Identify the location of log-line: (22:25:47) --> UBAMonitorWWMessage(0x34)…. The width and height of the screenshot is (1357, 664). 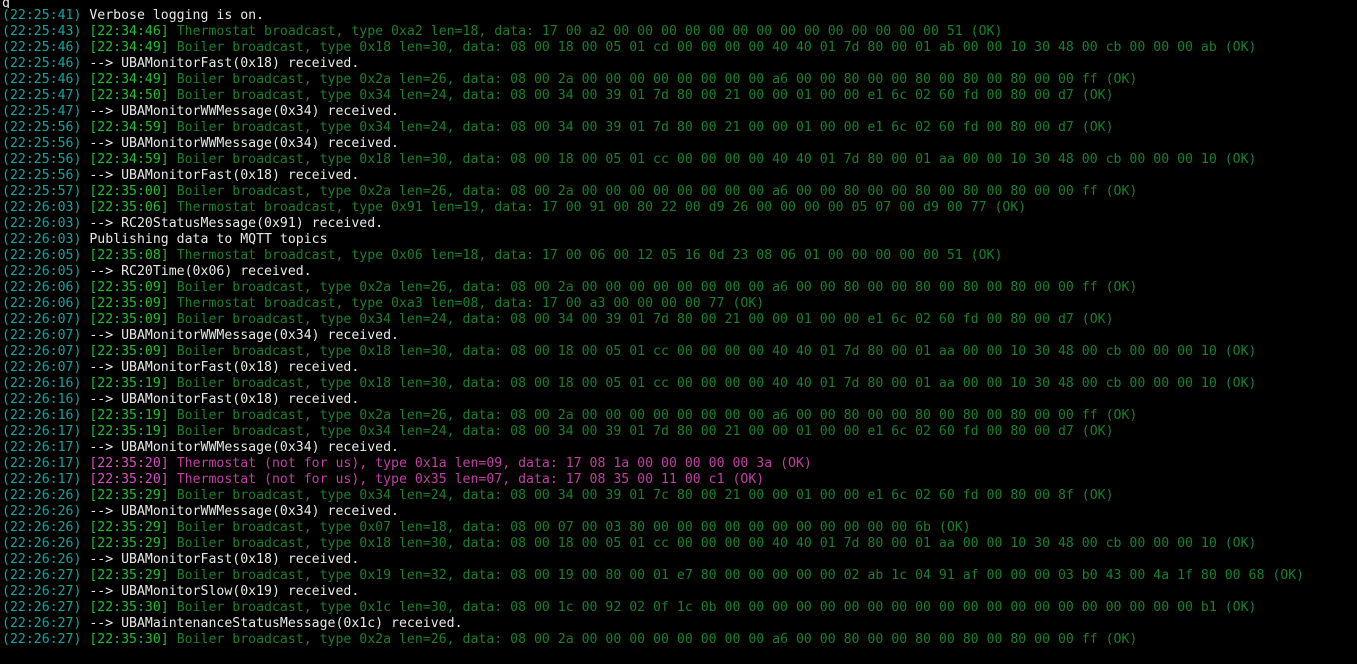
(678, 112).